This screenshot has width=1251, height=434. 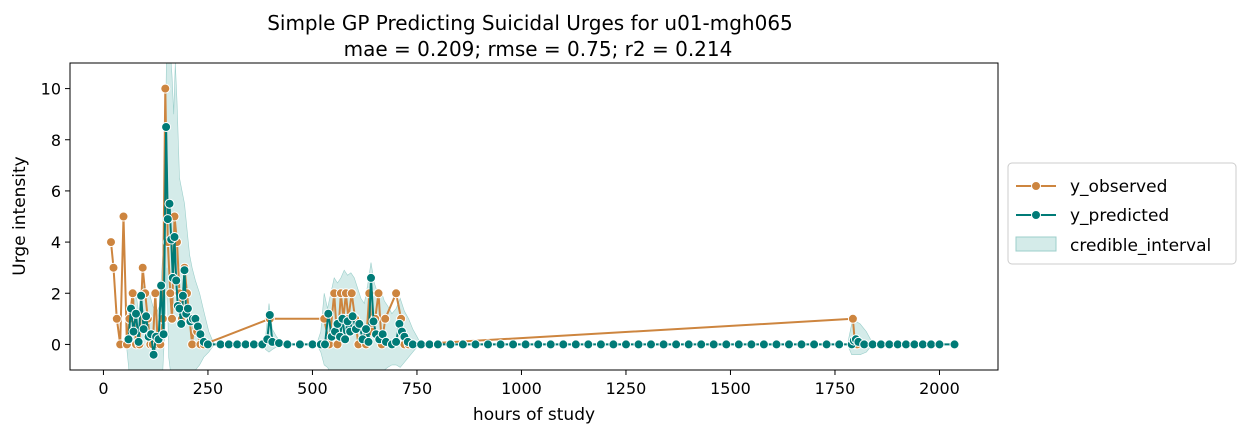 What do you see at coordinates (538, 49) in the screenshot?
I see `chart-subtitle: mae = 0.209; rmse = 0.75; r2 = 0.214` at bounding box center [538, 49].